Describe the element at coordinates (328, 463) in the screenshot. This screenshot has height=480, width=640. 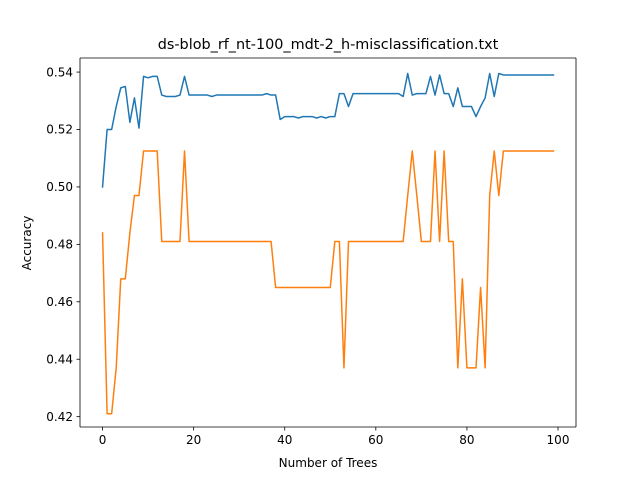
I see `x-axis-label: Number of Trees` at that location.